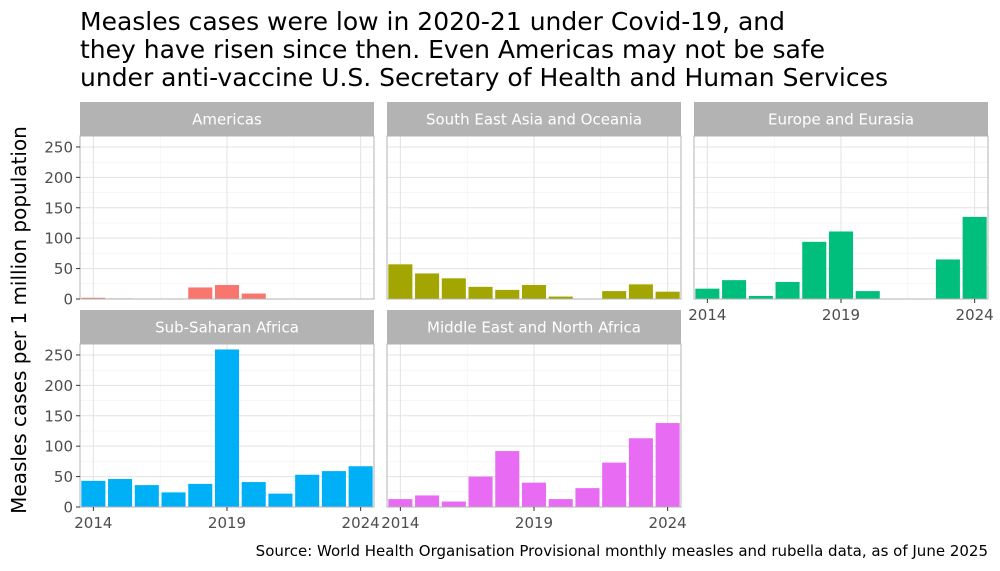  Describe the element at coordinates (480, 292) in the screenshot. I see `bar-south-east-asia-and-oceania-2017` at that location.